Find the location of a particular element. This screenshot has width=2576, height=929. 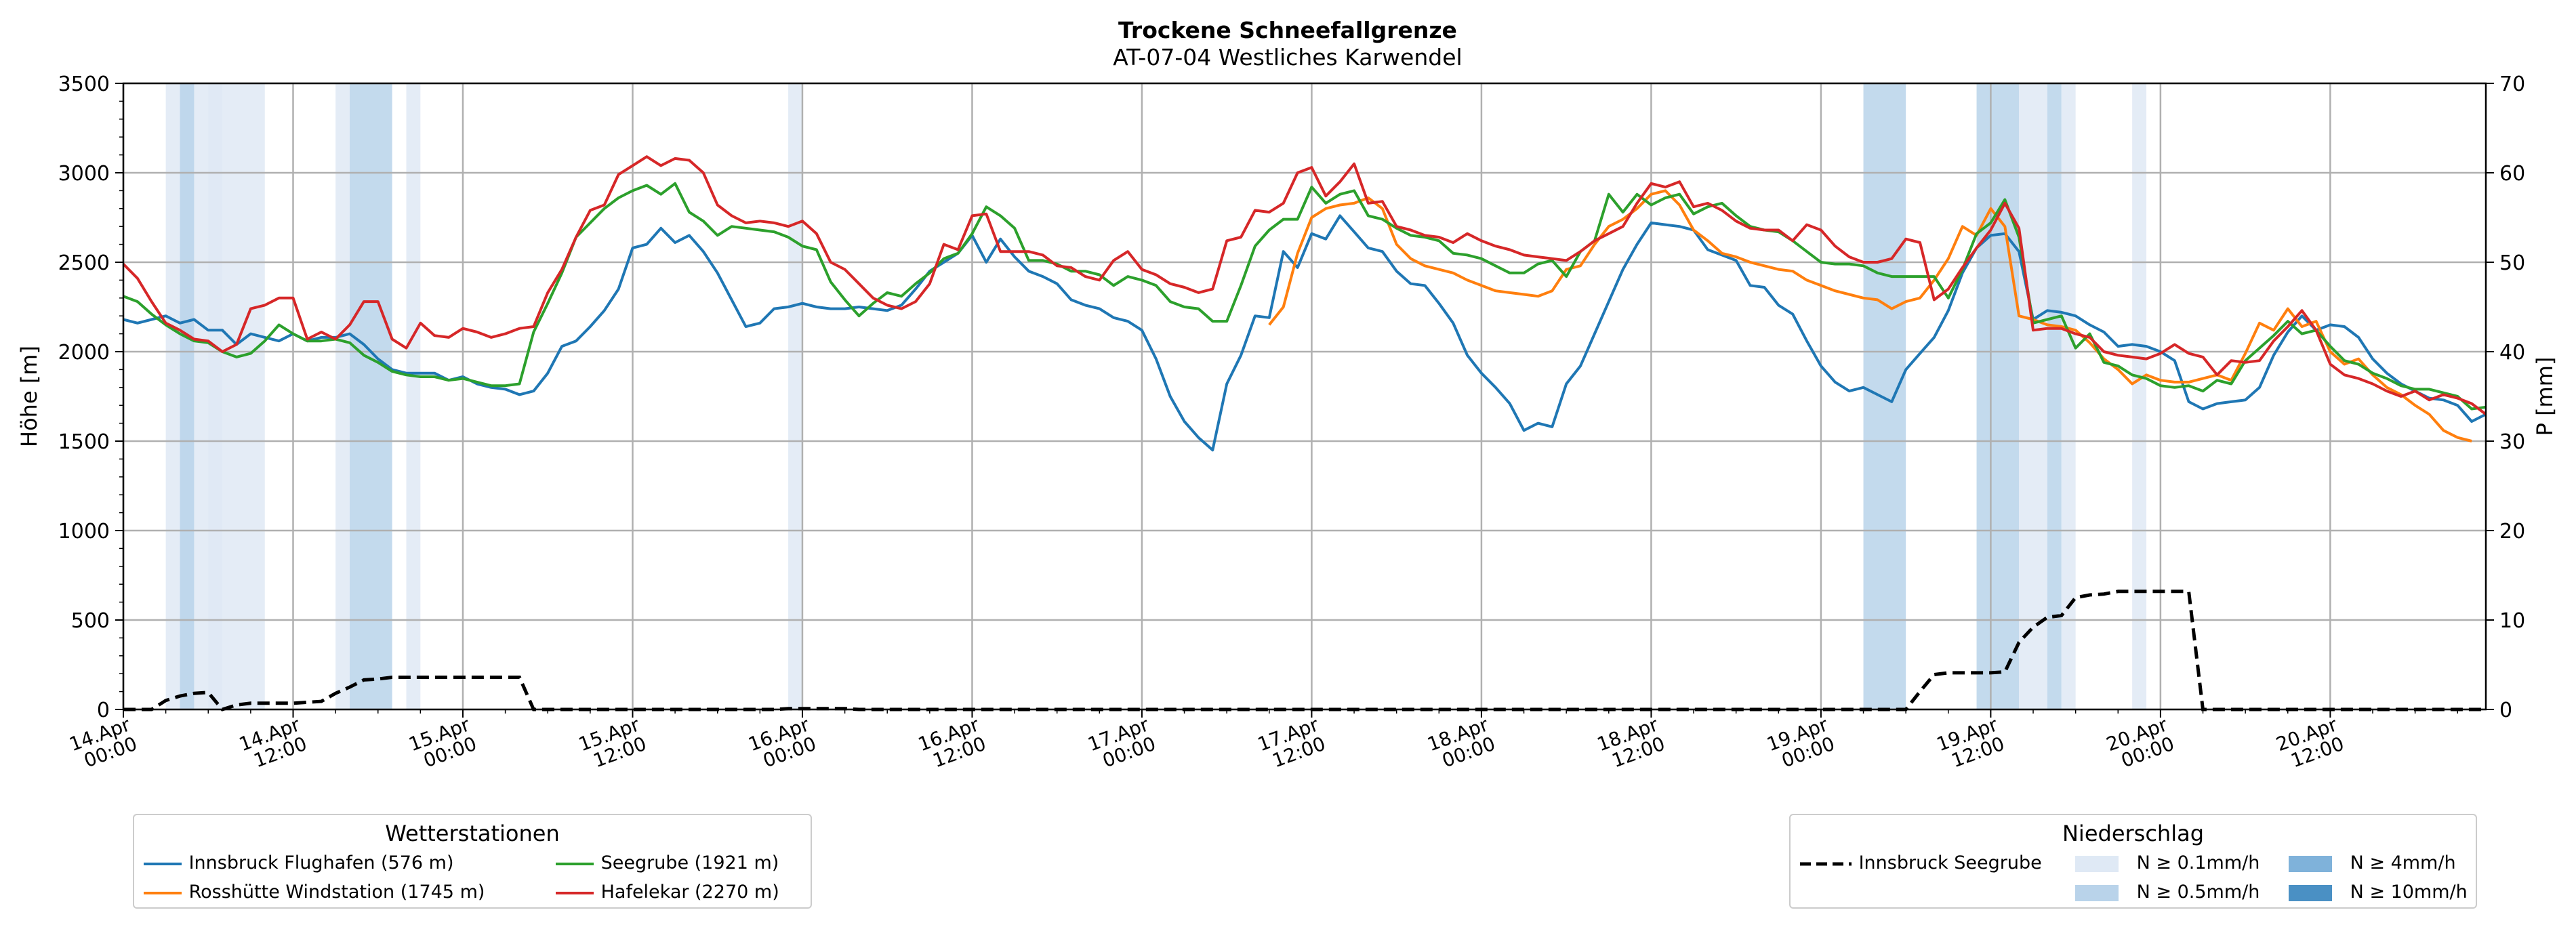

precipitation-line is located at coordinates (1305, 650).